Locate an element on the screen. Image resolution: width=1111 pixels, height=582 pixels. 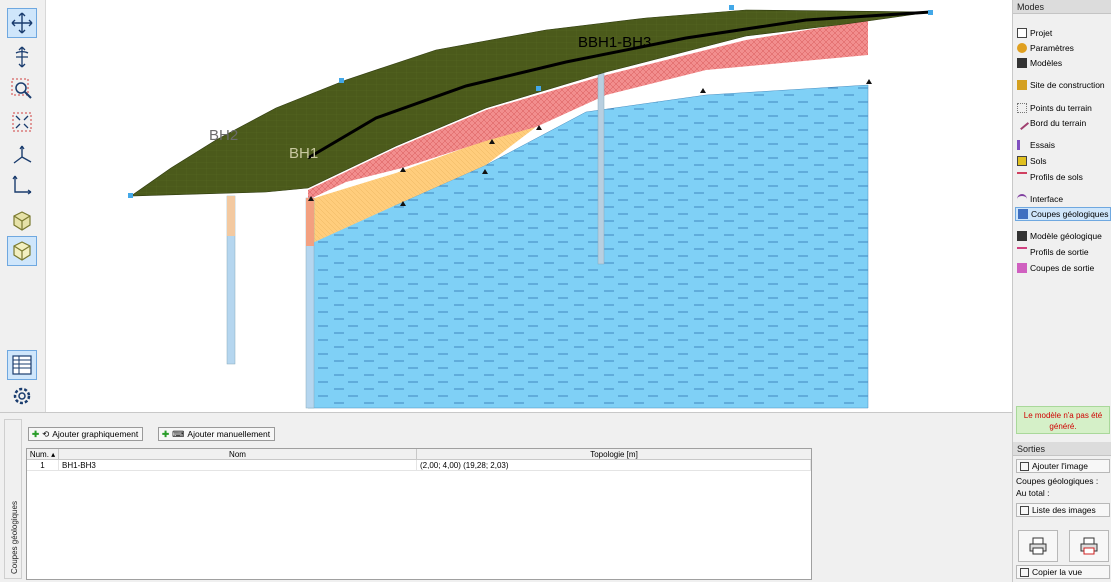
mode-points-terrain: Points du terrain is located at coordinates (1054, 108).